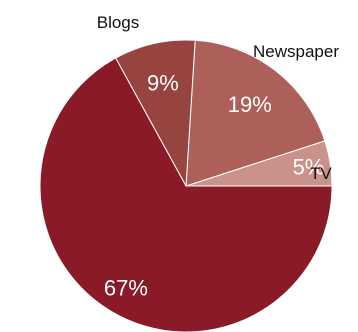  What do you see at coordinates (296, 51) in the screenshot?
I see `category-label-newspaper: Newspaper` at bounding box center [296, 51].